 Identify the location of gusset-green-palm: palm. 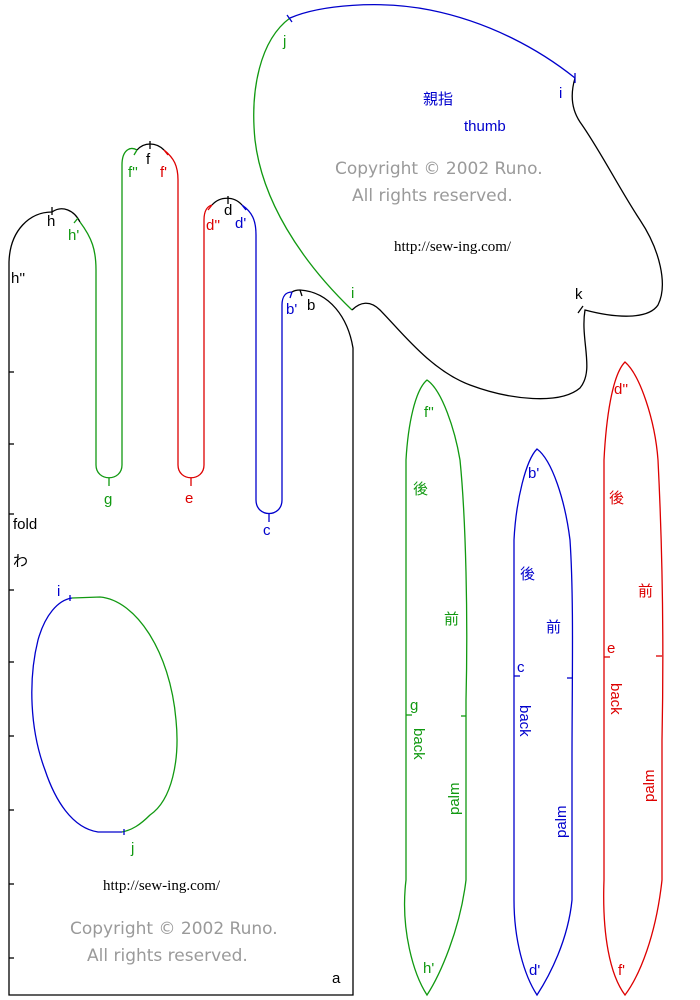
(454, 798).